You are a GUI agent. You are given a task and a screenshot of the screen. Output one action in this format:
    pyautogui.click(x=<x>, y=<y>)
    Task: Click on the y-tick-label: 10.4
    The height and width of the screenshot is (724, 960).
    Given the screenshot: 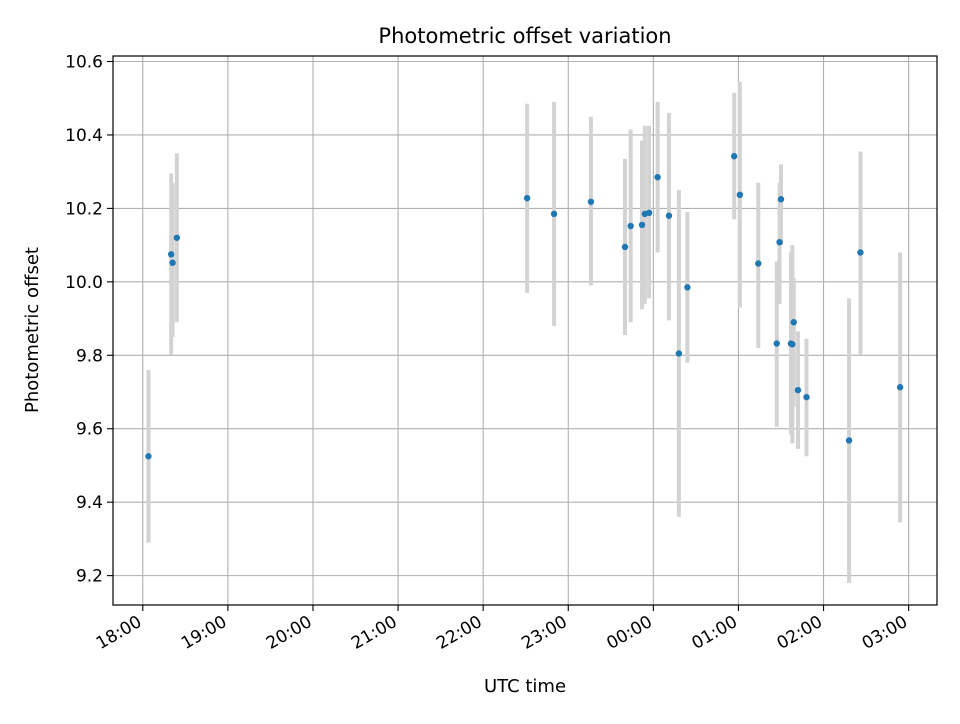 What is the action you would take?
    pyautogui.click(x=84, y=136)
    